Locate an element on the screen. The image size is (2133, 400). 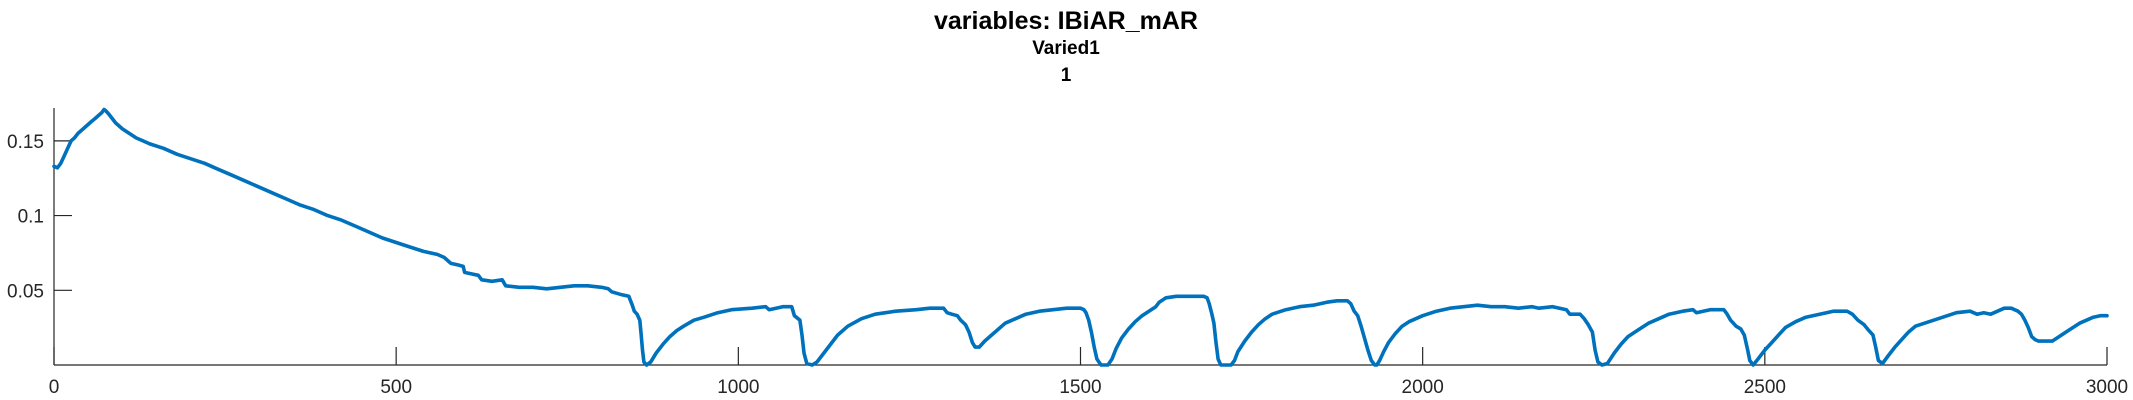
chart-subtitle-line-2: 1 is located at coordinates (1066, 75).